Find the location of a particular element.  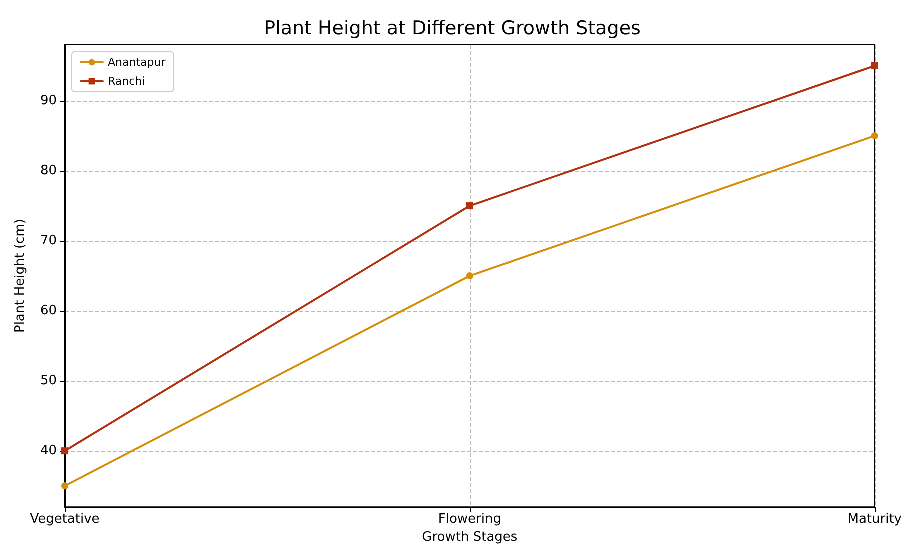

x-axis-title: Growth Stages is located at coordinates (470, 537).